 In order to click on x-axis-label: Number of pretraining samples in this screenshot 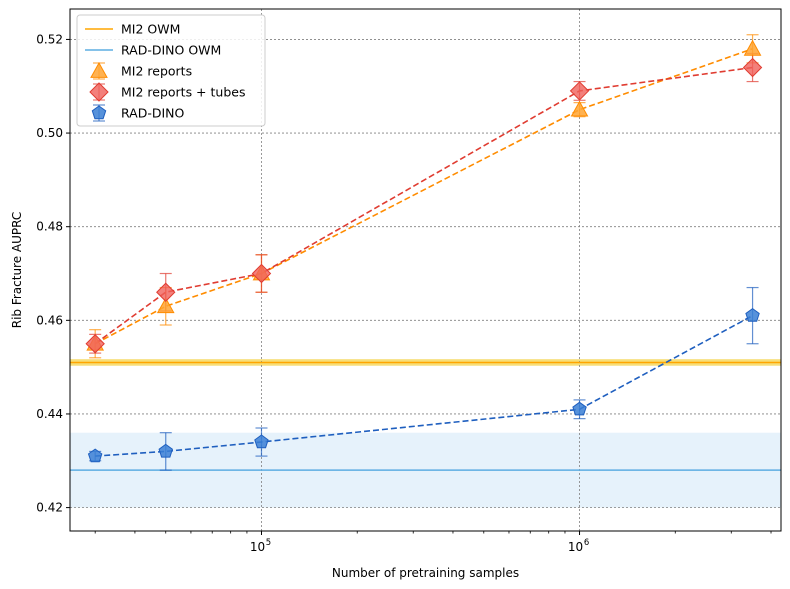, I will do `click(425, 573)`.